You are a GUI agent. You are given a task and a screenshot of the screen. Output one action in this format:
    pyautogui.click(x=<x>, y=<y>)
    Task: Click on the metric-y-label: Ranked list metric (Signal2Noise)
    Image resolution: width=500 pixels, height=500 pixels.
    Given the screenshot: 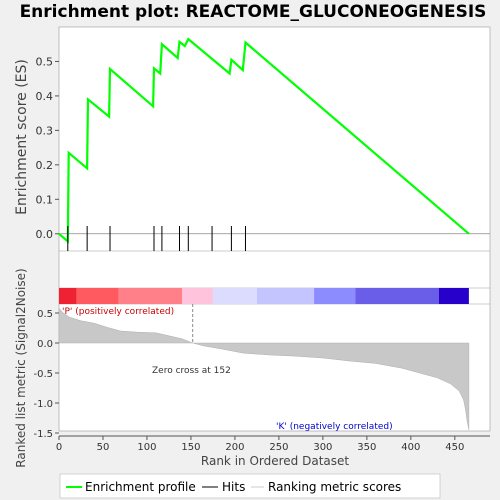 What is the action you would take?
    pyautogui.click(x=21, y=367)
    